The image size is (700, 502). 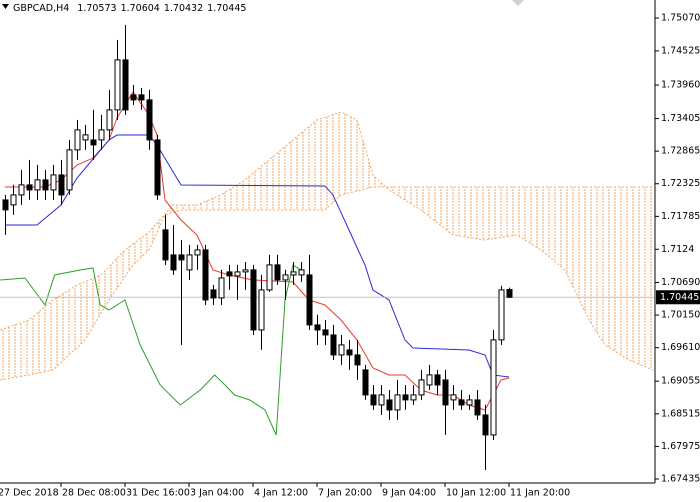 What do you see at coordinates (226, 8) in the screenshot?
I see `last-close: 1.70445` at bounding box center [226, 8].